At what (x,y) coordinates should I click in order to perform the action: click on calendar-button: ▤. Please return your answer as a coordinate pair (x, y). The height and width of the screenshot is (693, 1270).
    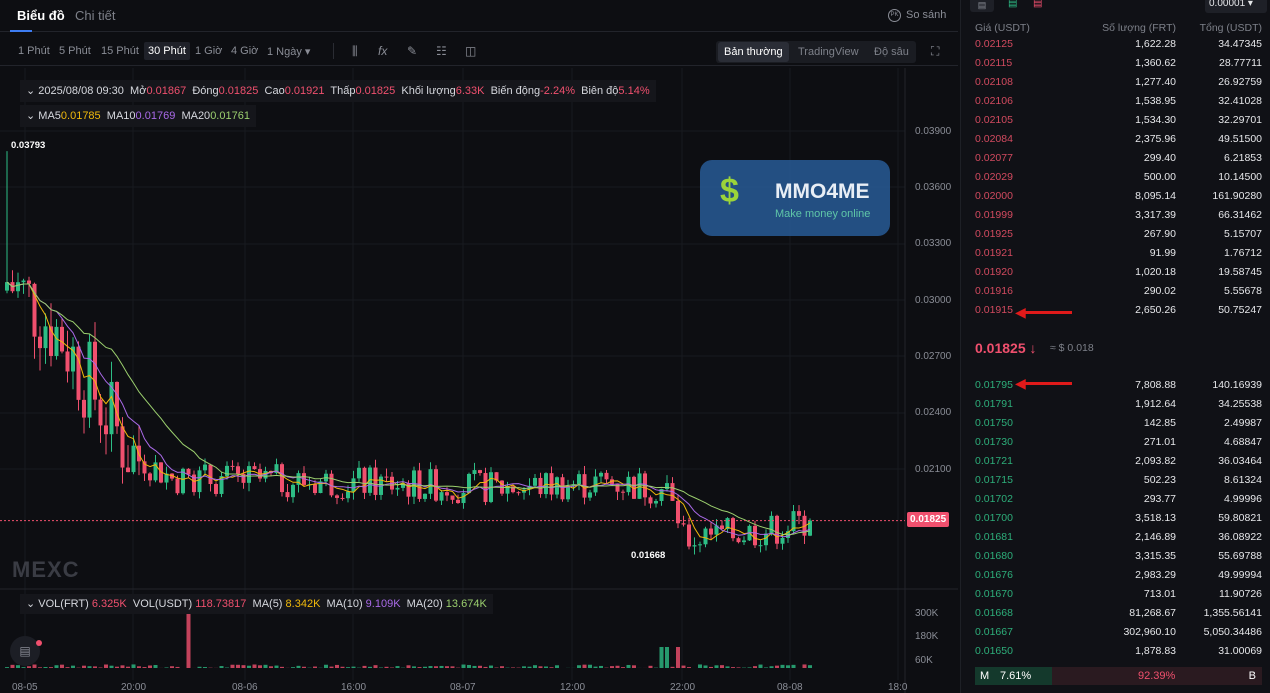
    Looking at the image, I should click on (25, 651).